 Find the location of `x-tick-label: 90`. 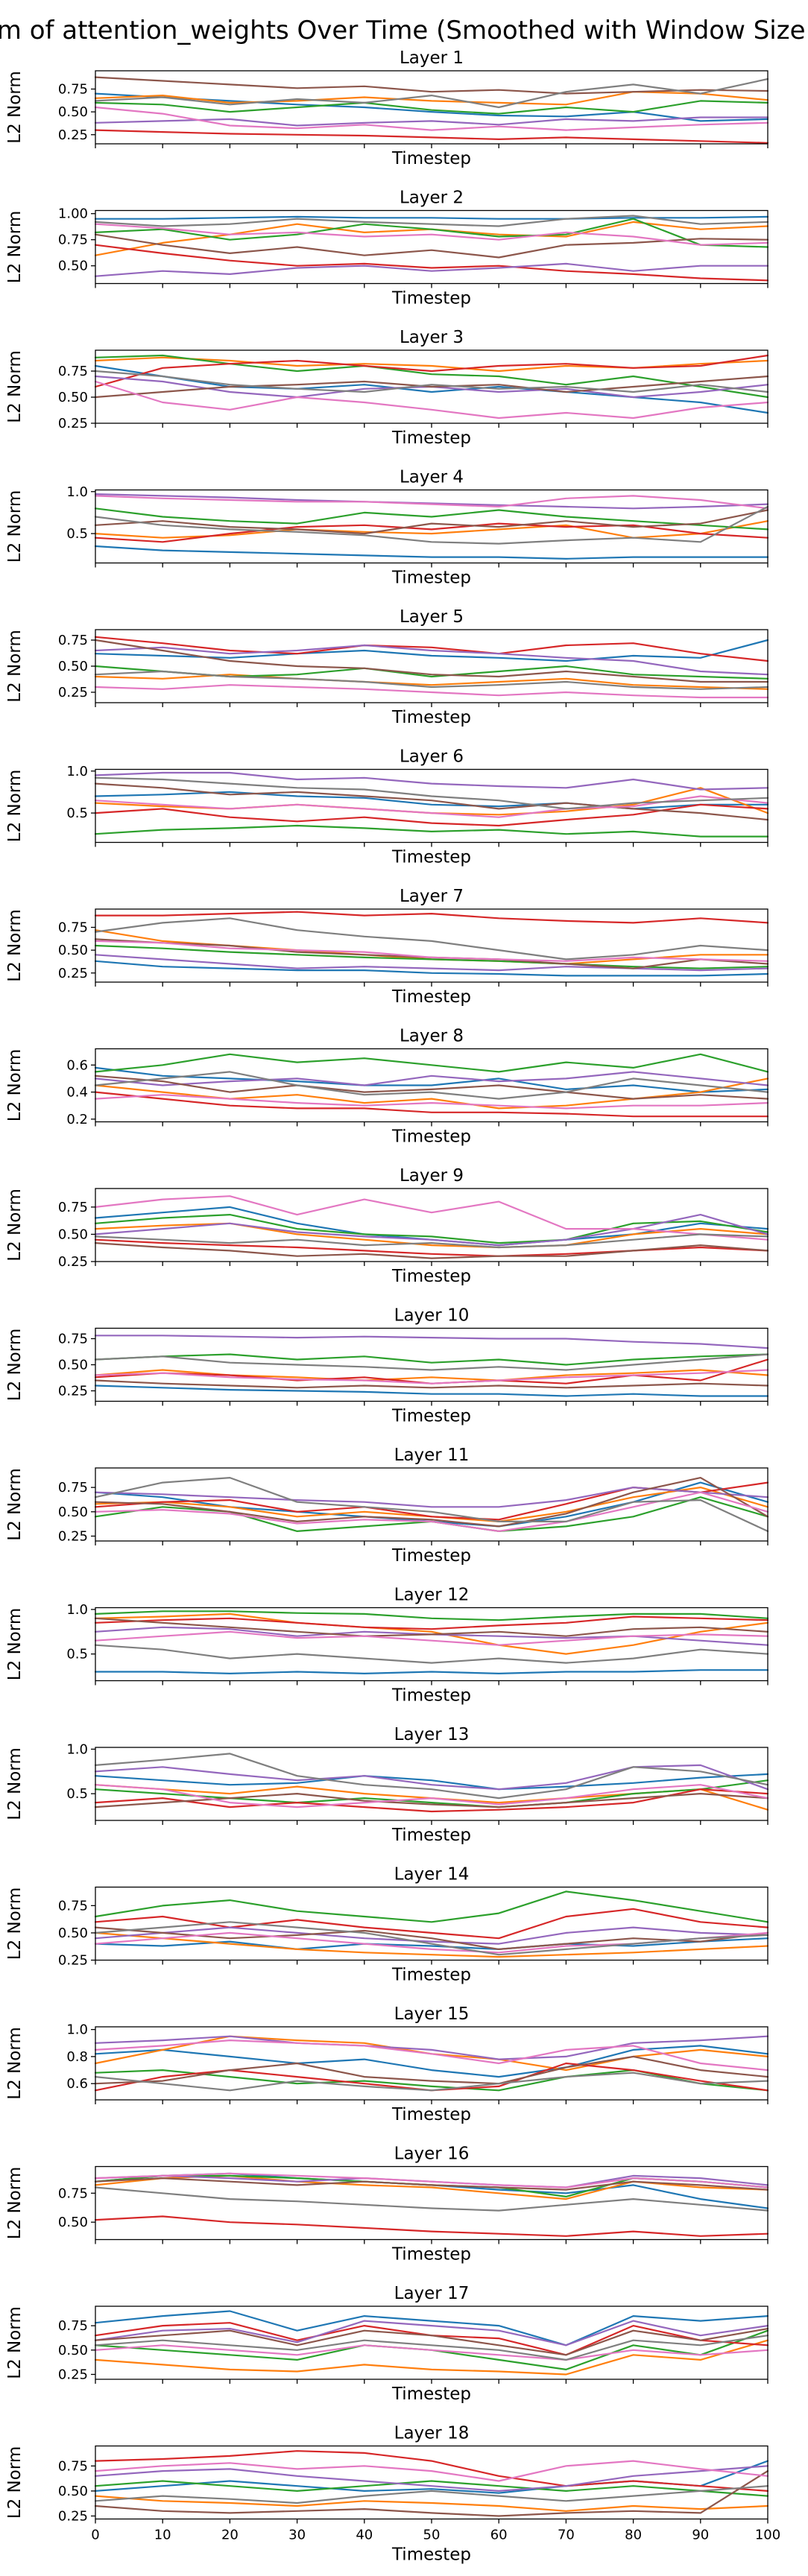

x-tick-label: 90 is located at coordinates (700, 2535).